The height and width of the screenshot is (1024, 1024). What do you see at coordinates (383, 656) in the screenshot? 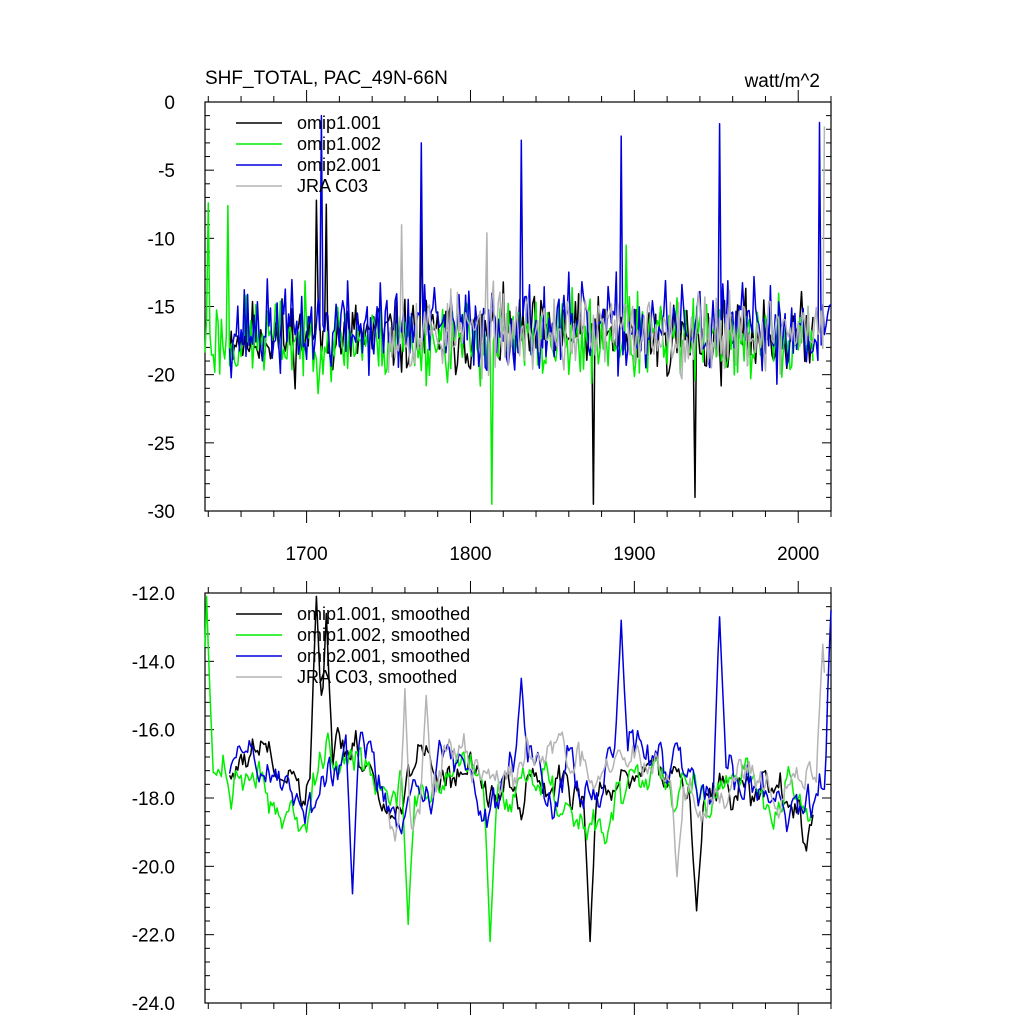
I see `legend-label: omip2.001, smoothed` at bounding box center [383, 656].